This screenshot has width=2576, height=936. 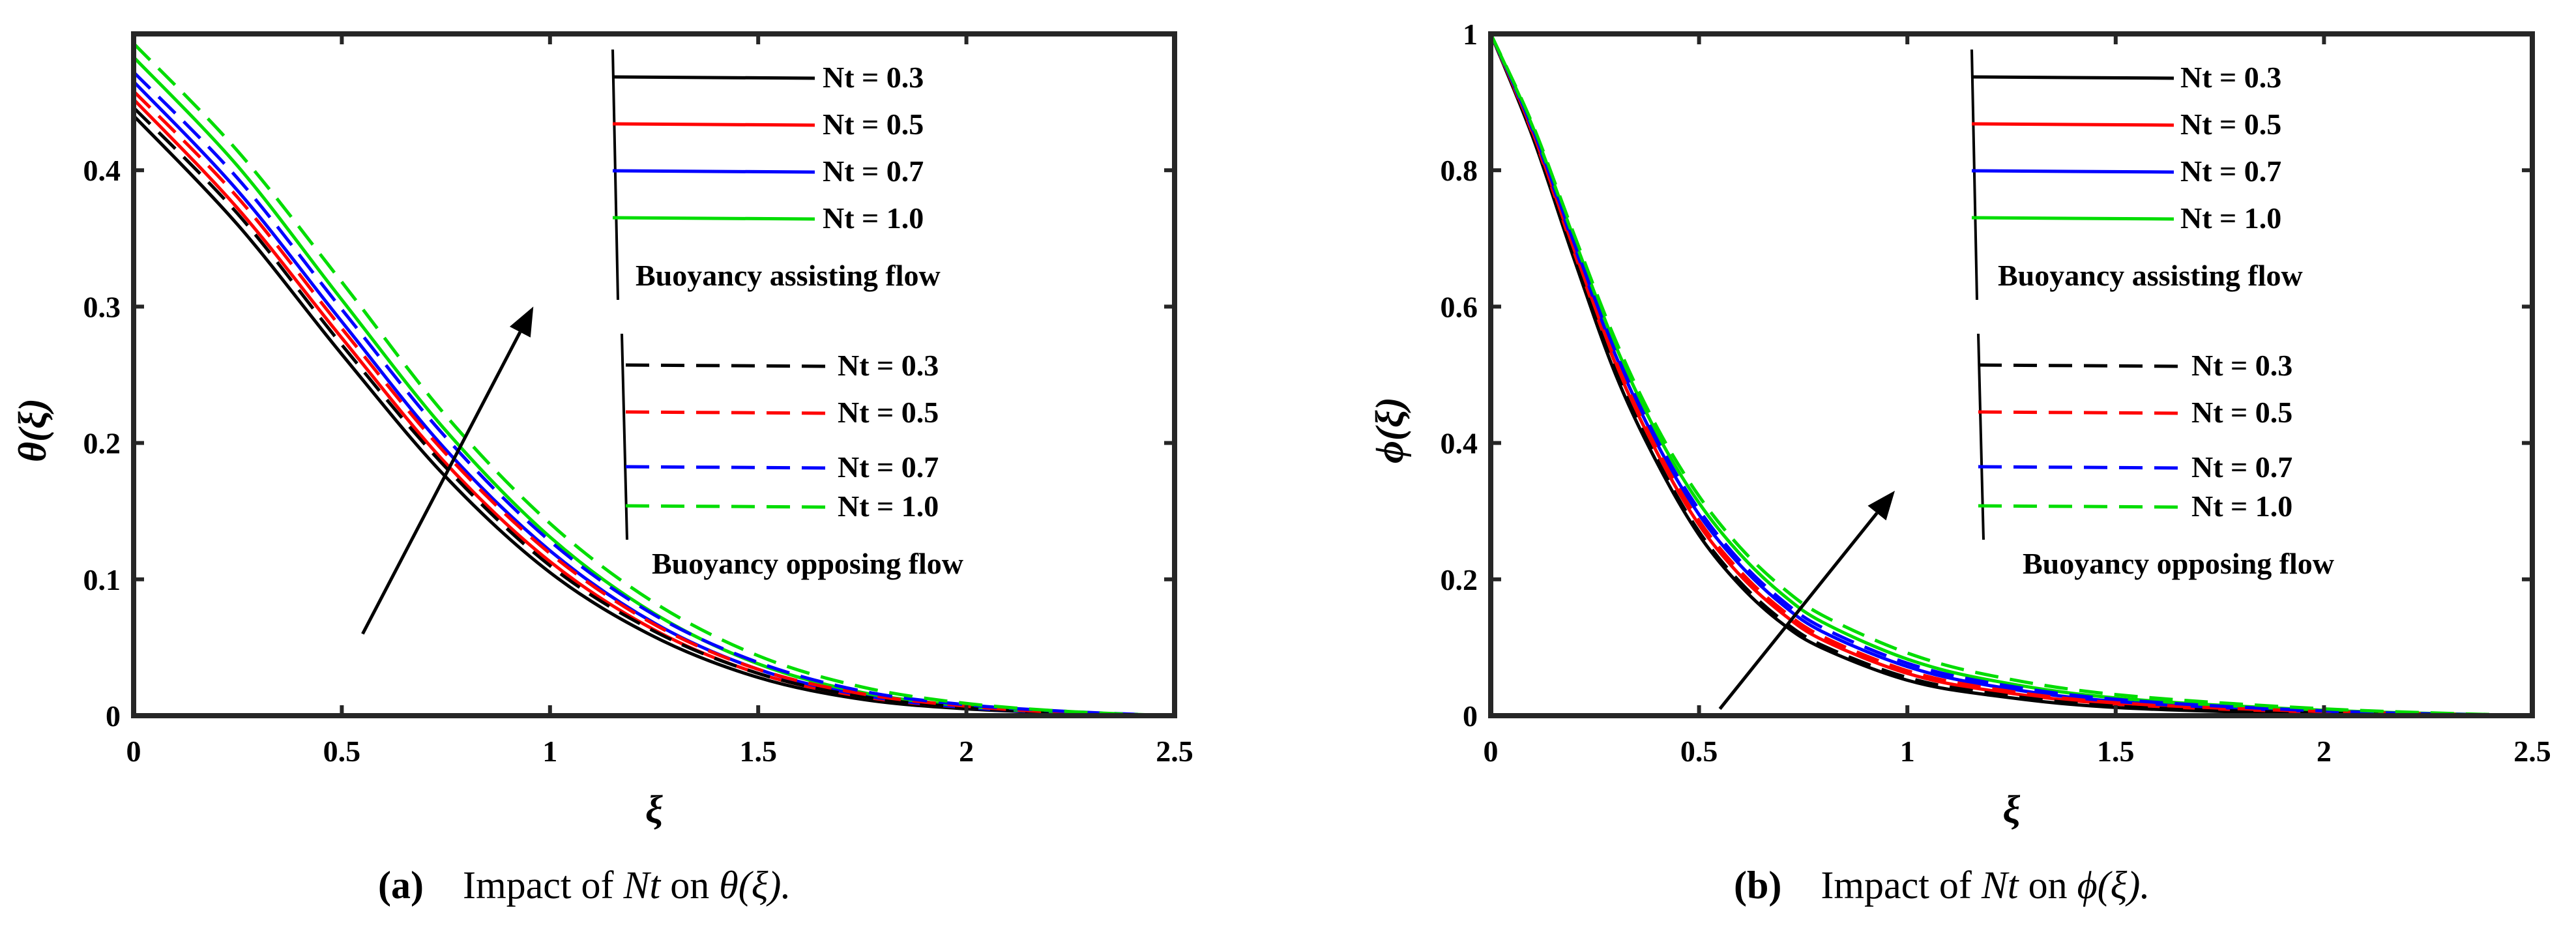 I want to click on y-tick-label: 0.3, so click(x=102, y=307).